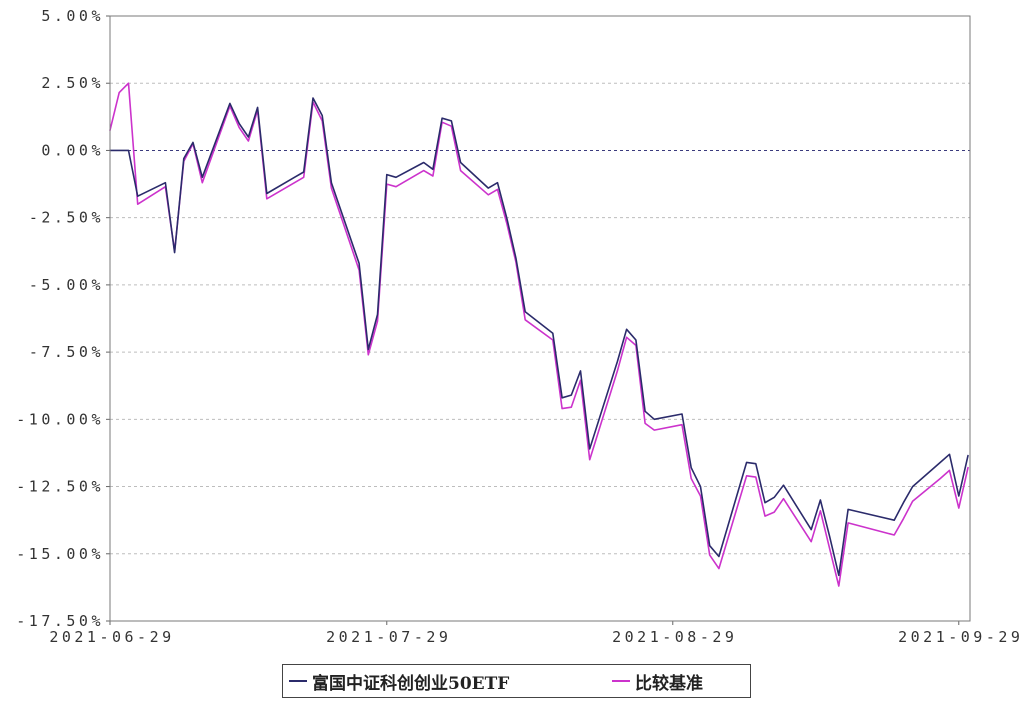 The height and width of the screenshot is (702, 1034). Describe the element at coordinates (60, 554) in the screenshot. I see `y-tick-label: -15.00%` at that location.